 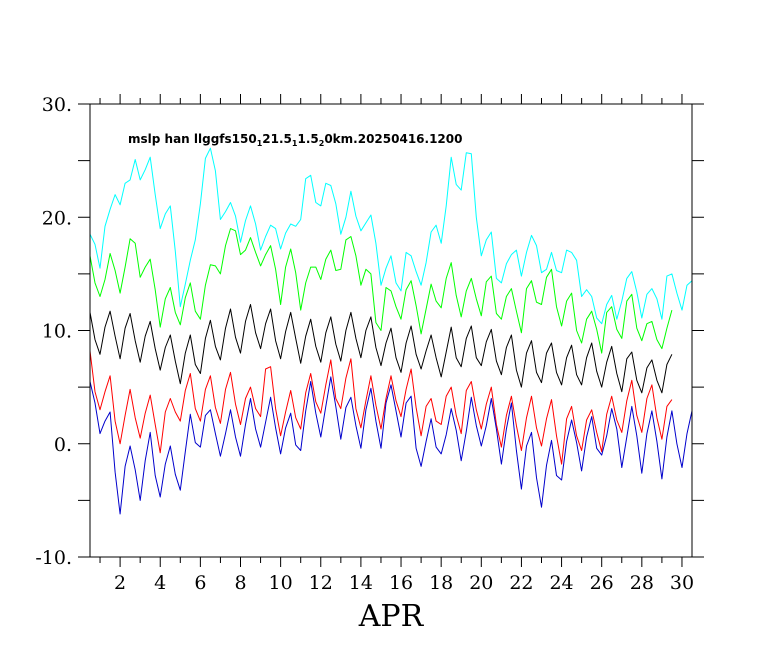 What do you see at coordinates (561, 583) in the screenshot?
I see `x-tick-label: 24` at bounding box center [561, 583].